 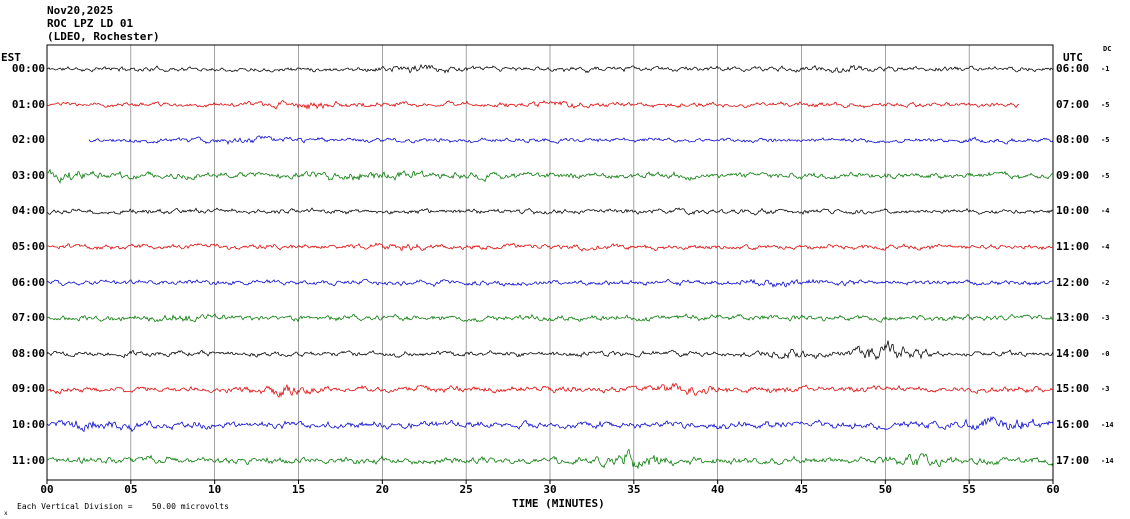 I want to click on x-tick-label: 55, so click(x=969, y=489).